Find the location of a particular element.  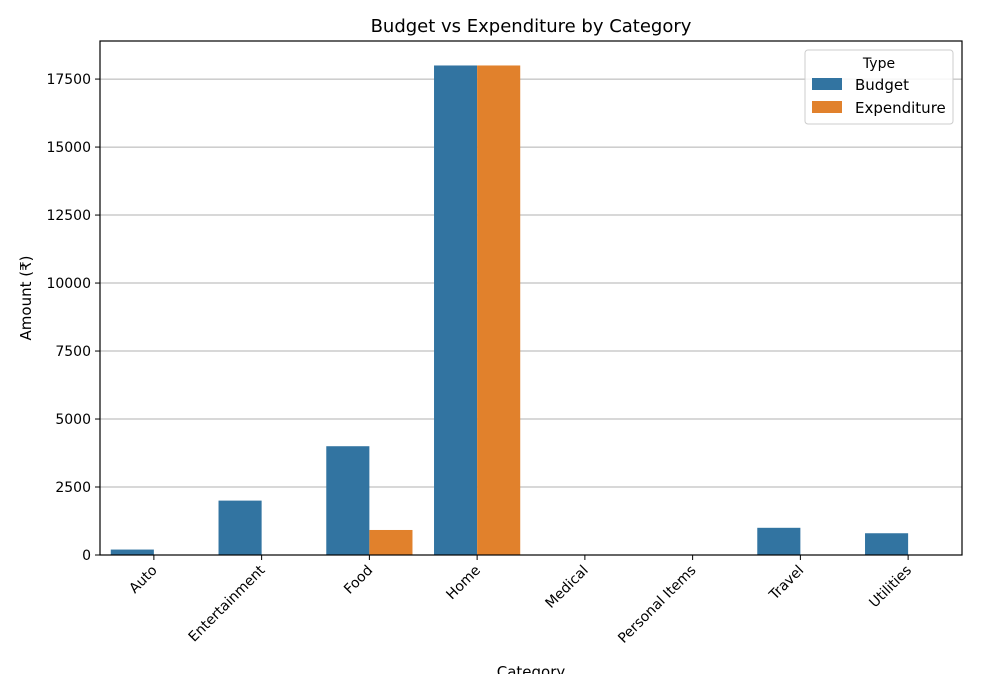

y-tick-label: 0 is located at coordinates (86, 556).